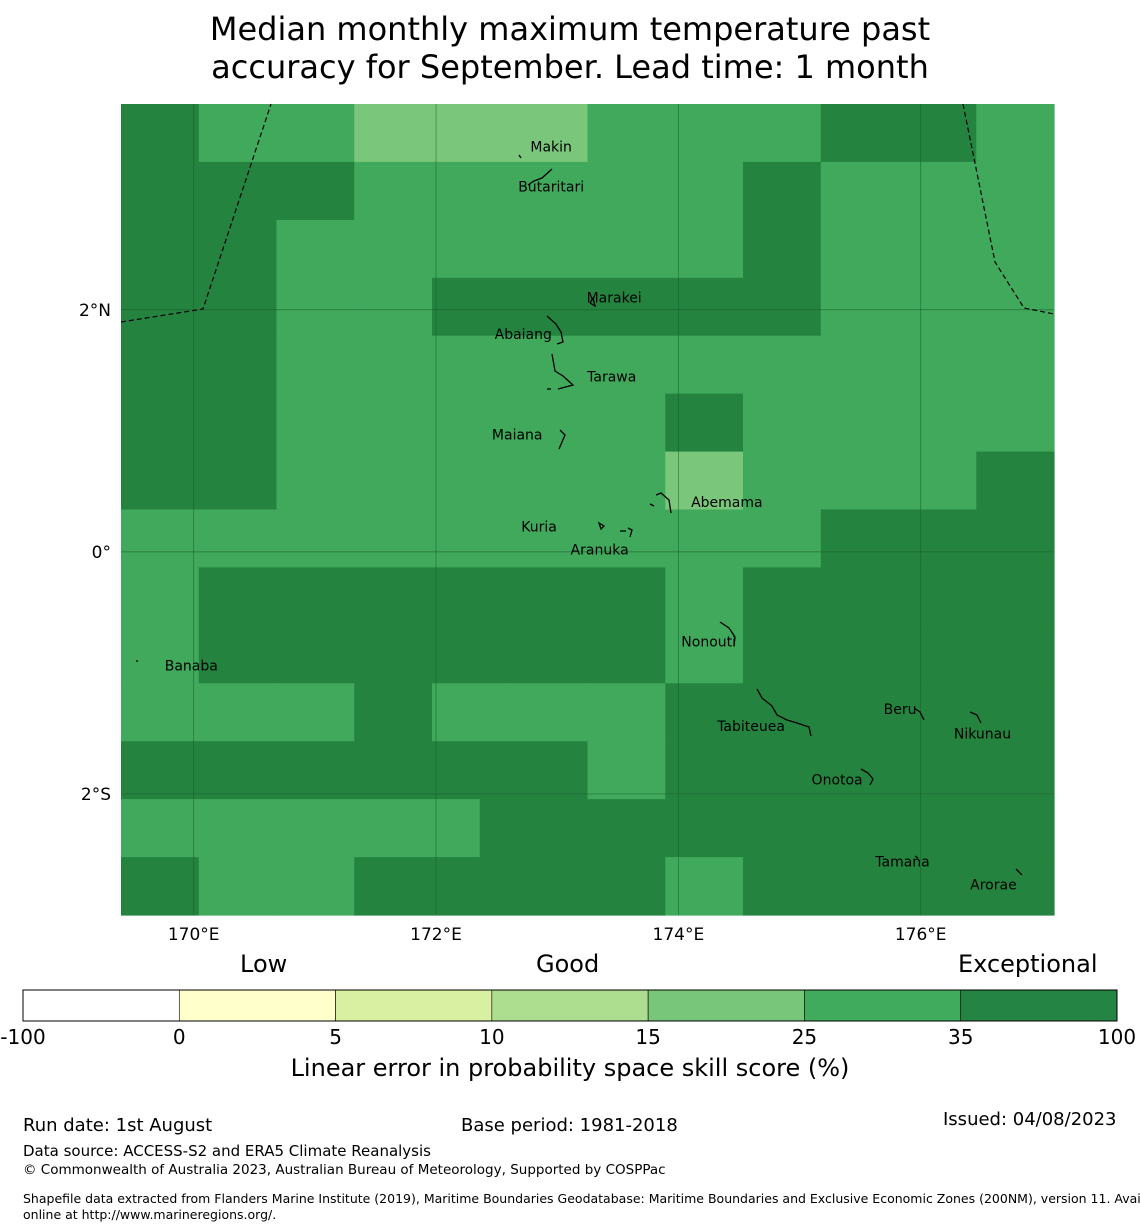 The width and height of the screenshot is (1140, 1230). I want to click on run-date: Run date: 1st August, so click(118, 1125).